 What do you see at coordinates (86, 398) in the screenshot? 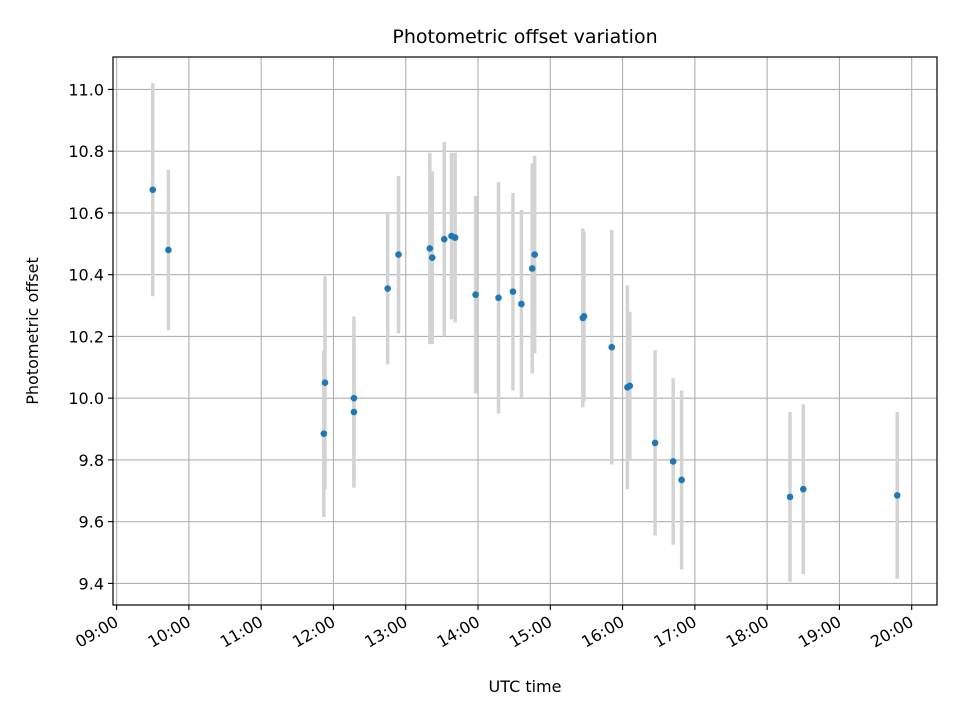
I see `y-tick-label: 10.0` at bounding box center [86, 398].